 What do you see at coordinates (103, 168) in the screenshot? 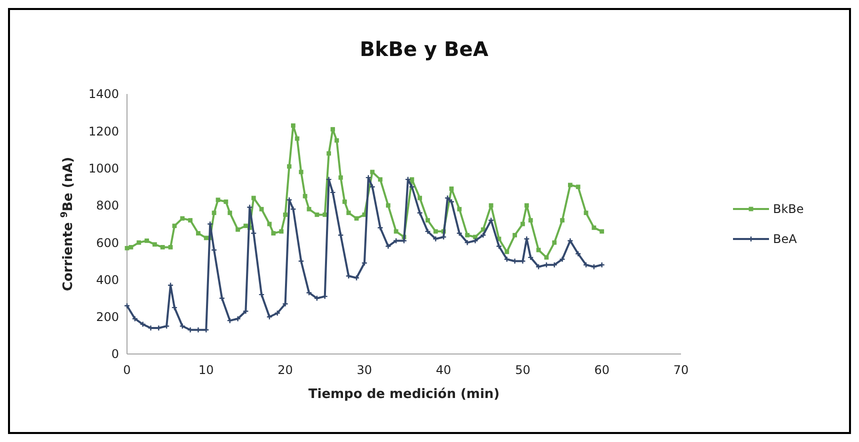
I see `y-tick-label: 1000` at bounding box center [103, 168].